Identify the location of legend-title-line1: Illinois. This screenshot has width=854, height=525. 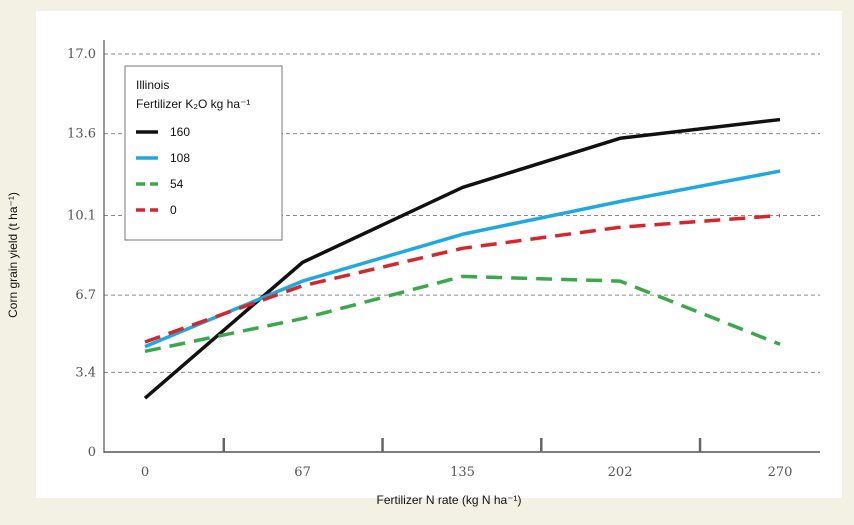
(152, 85).